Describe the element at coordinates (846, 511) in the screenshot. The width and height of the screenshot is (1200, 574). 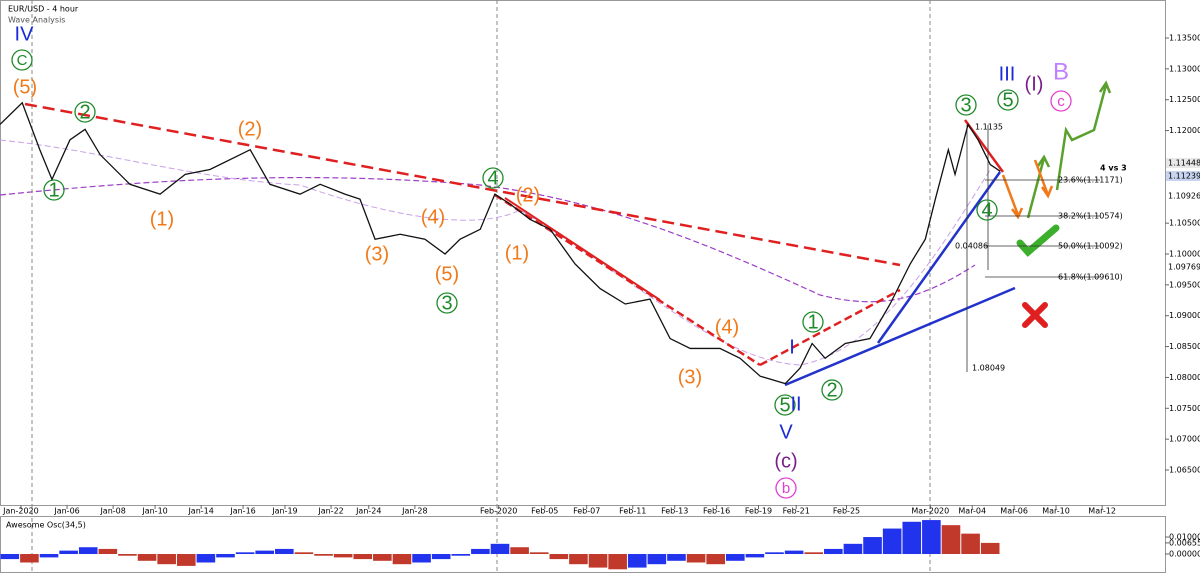
I see `x-tick-label: Feb-25` at that location.